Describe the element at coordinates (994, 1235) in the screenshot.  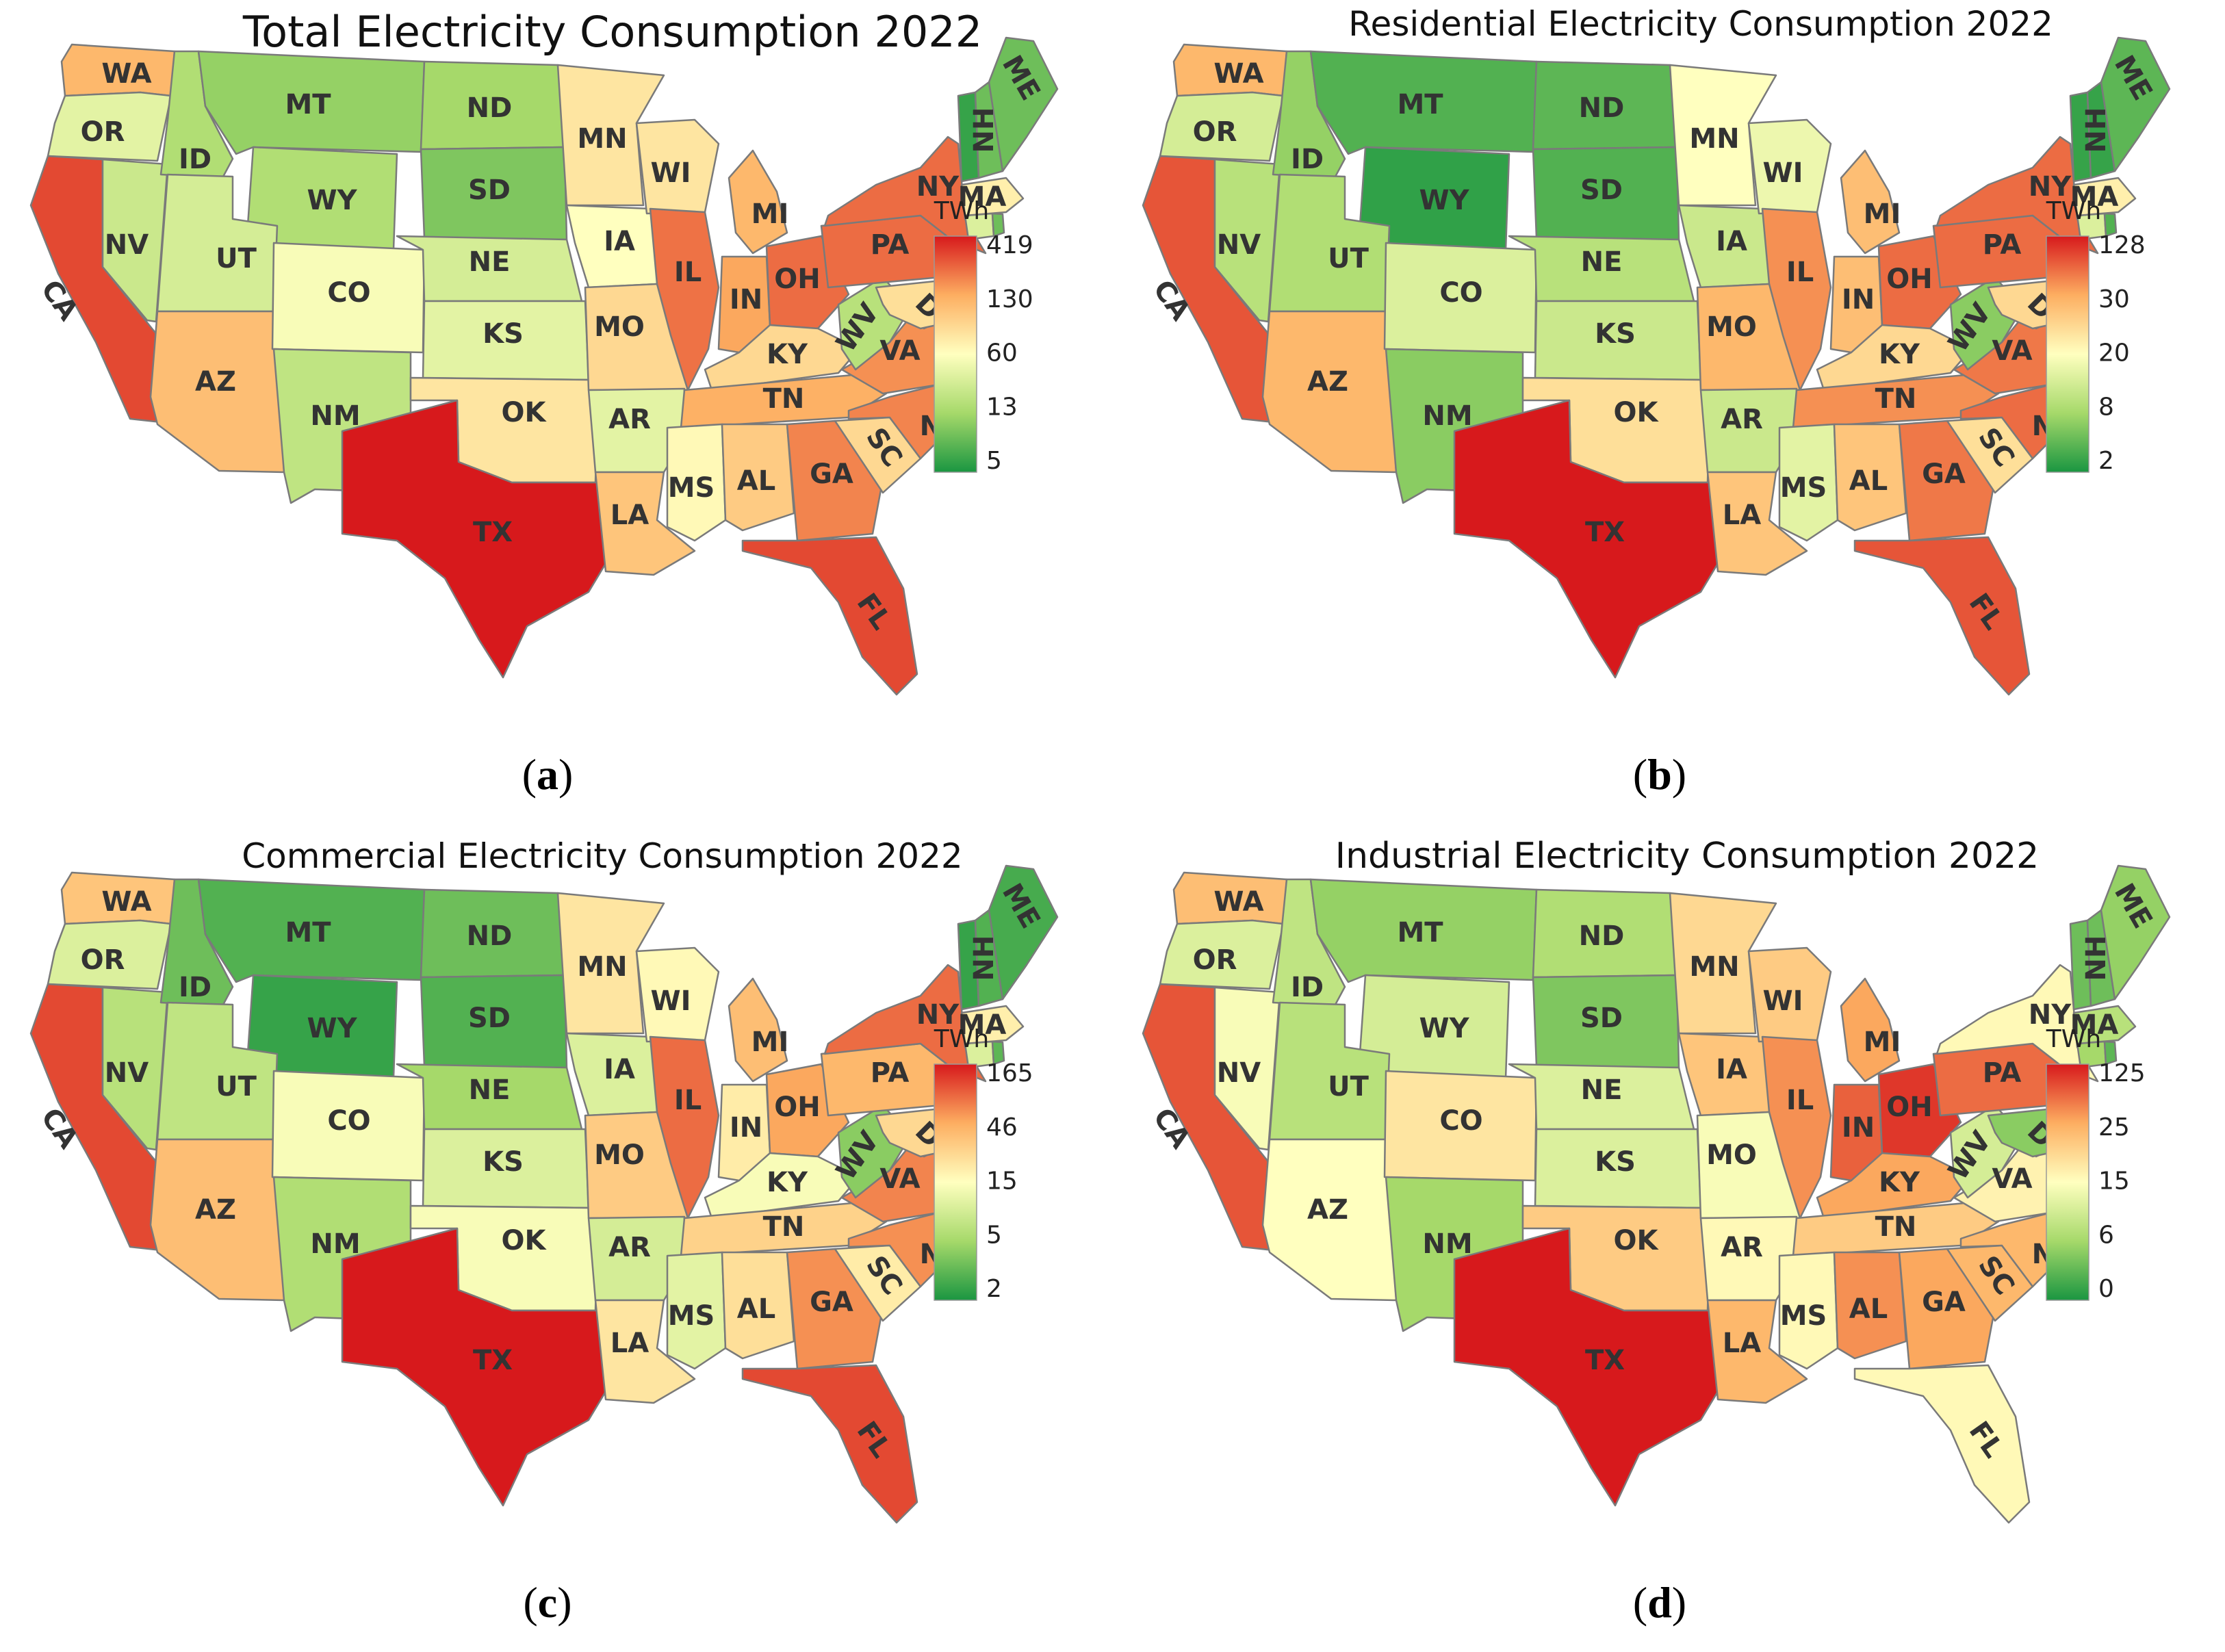
I see `legend-tick: 5` at that location.